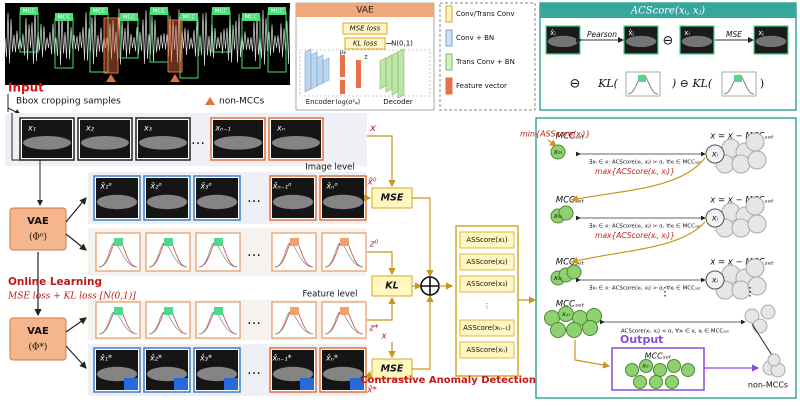 This screenshot has height=406, width=800. I want to click on label: x̂ₙ₋₁*, so click(281, 358).